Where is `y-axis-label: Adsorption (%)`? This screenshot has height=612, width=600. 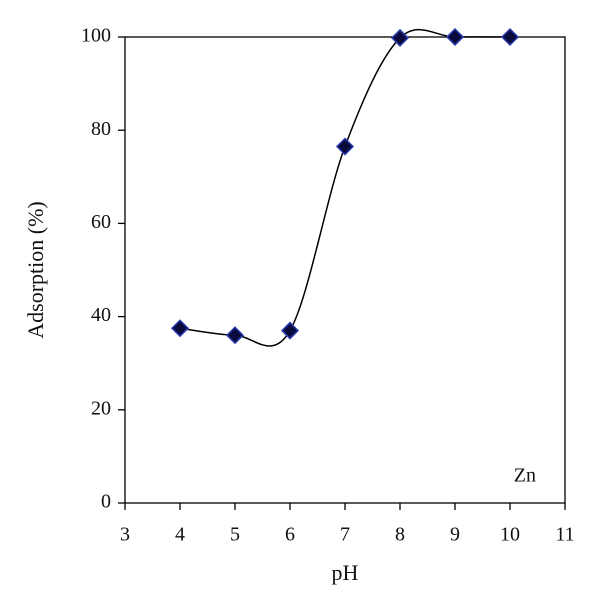
y-axis-label: Adsorption (%) is located at coordinates (35, 269).